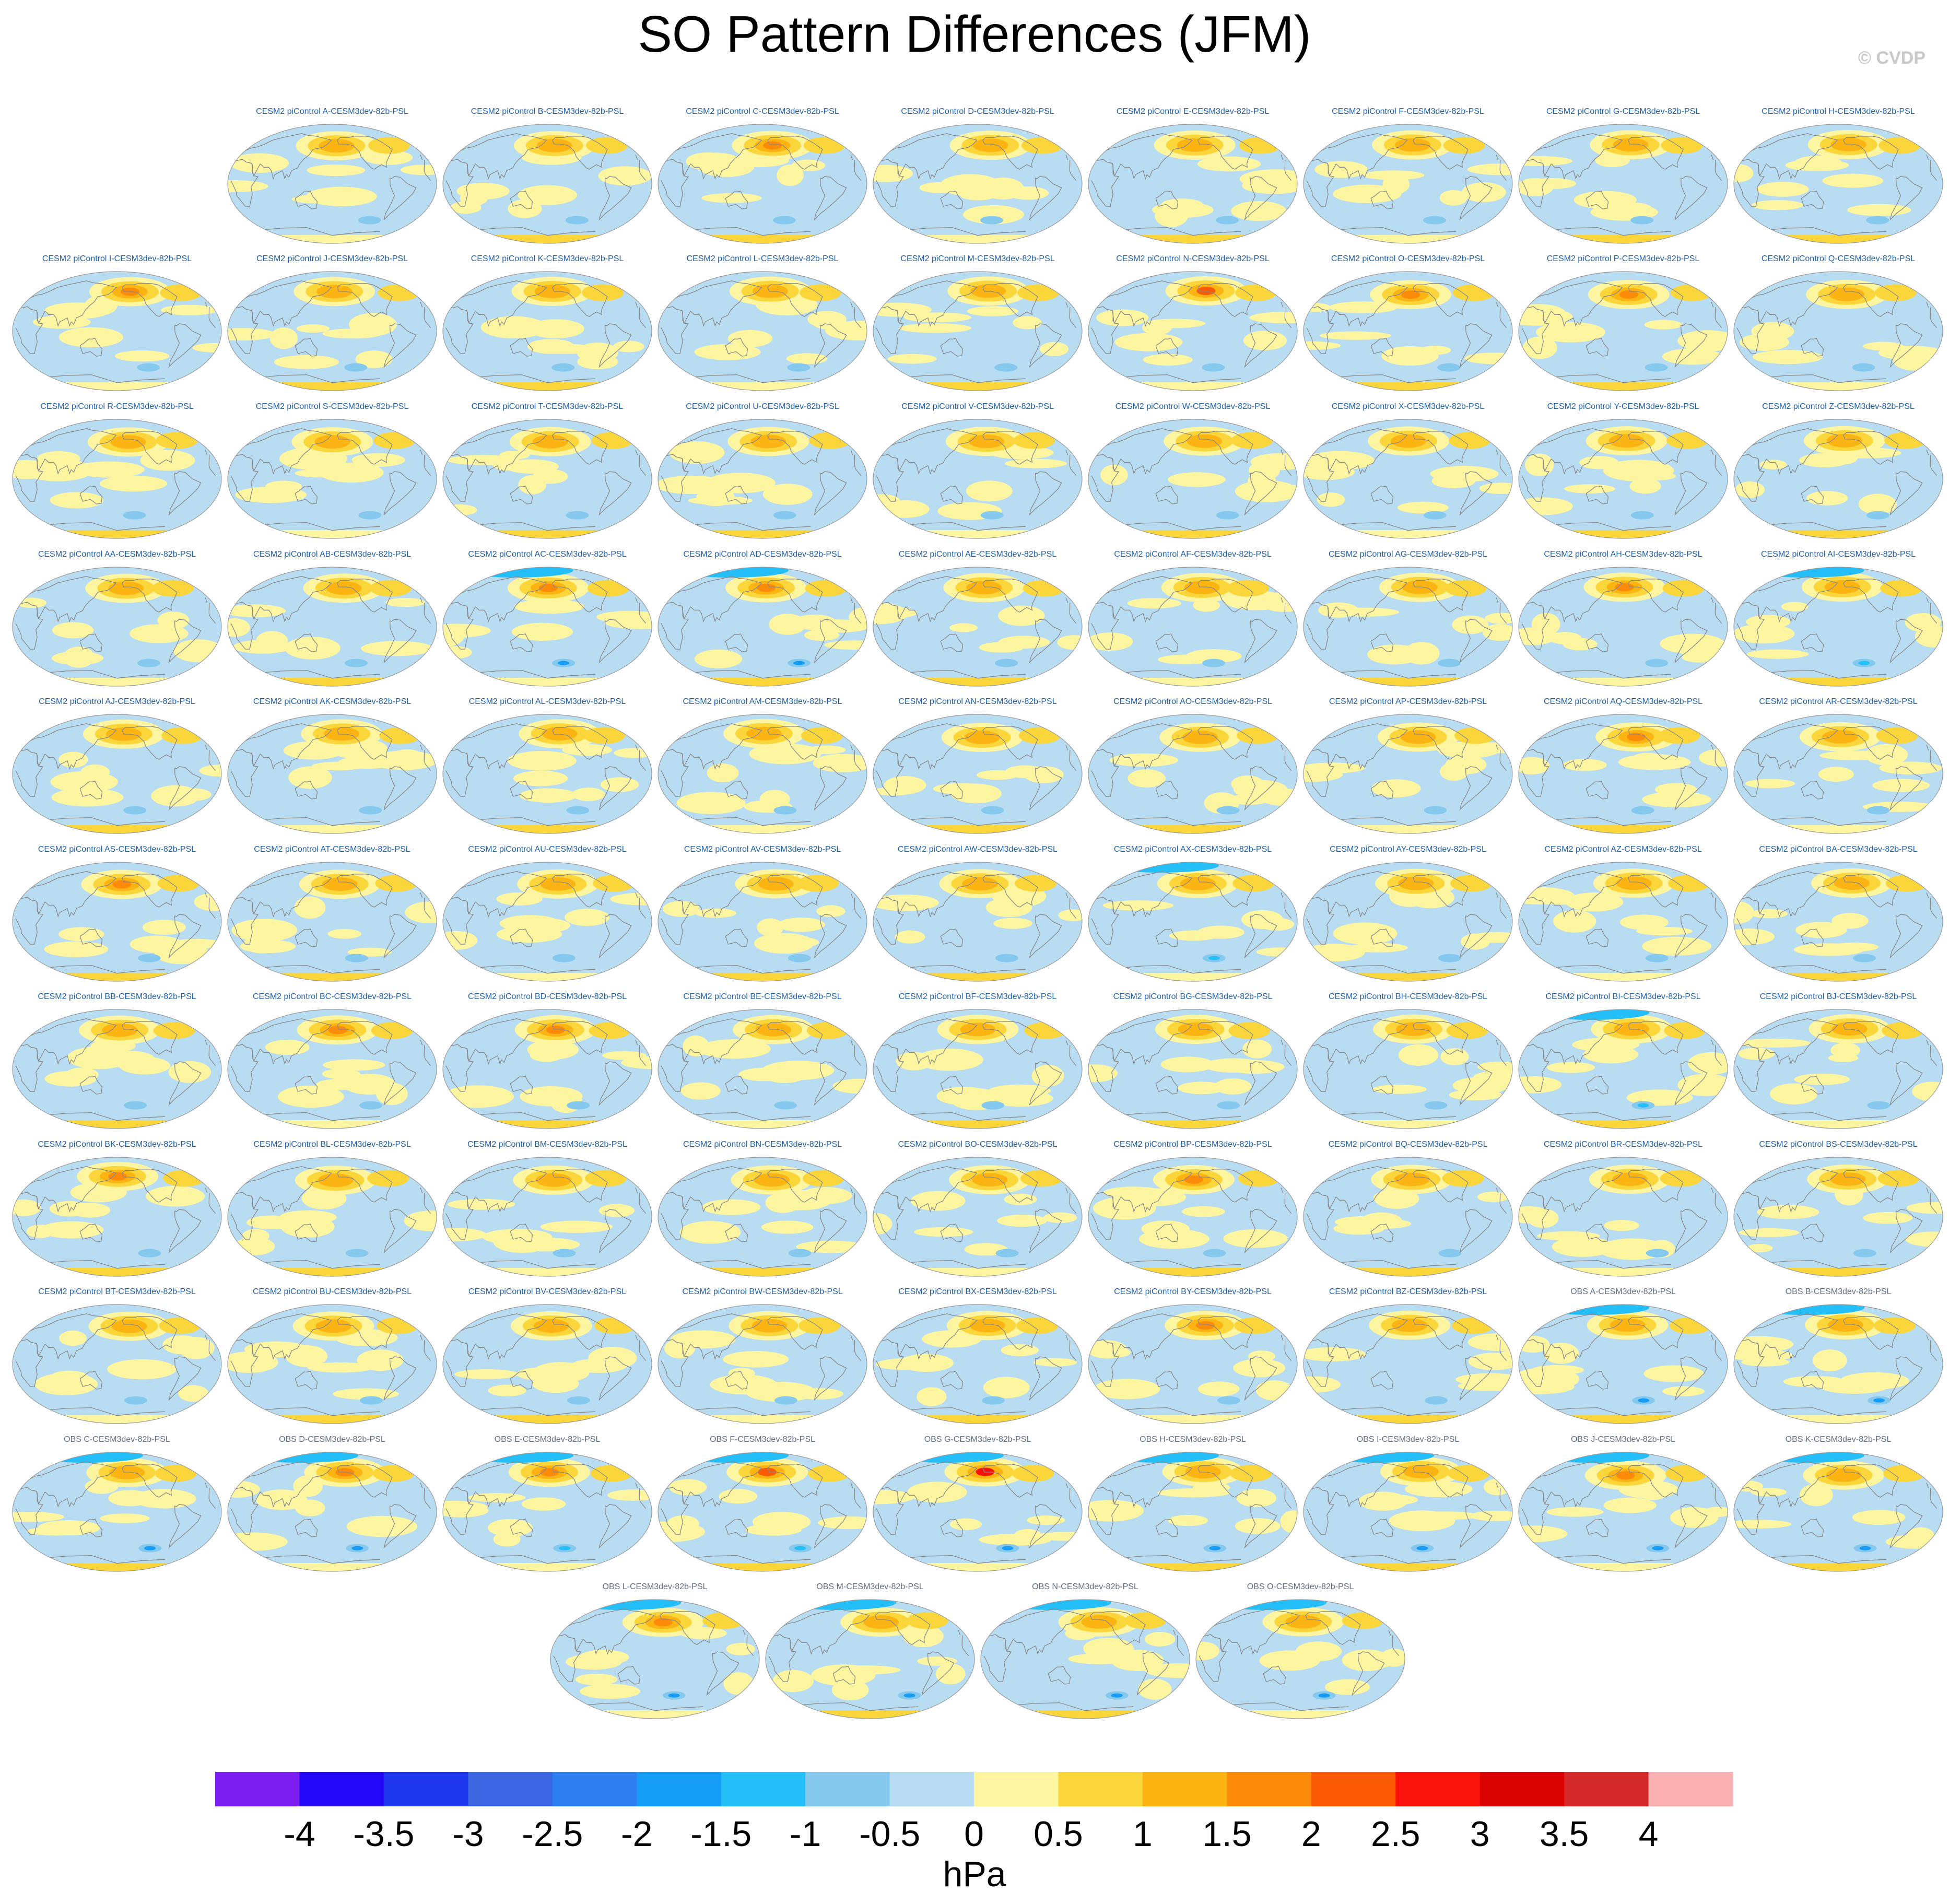  I want to click on map-panel: CESM2 piControl BC-CESM3dev-82b-PSL, so click(332, 1062).